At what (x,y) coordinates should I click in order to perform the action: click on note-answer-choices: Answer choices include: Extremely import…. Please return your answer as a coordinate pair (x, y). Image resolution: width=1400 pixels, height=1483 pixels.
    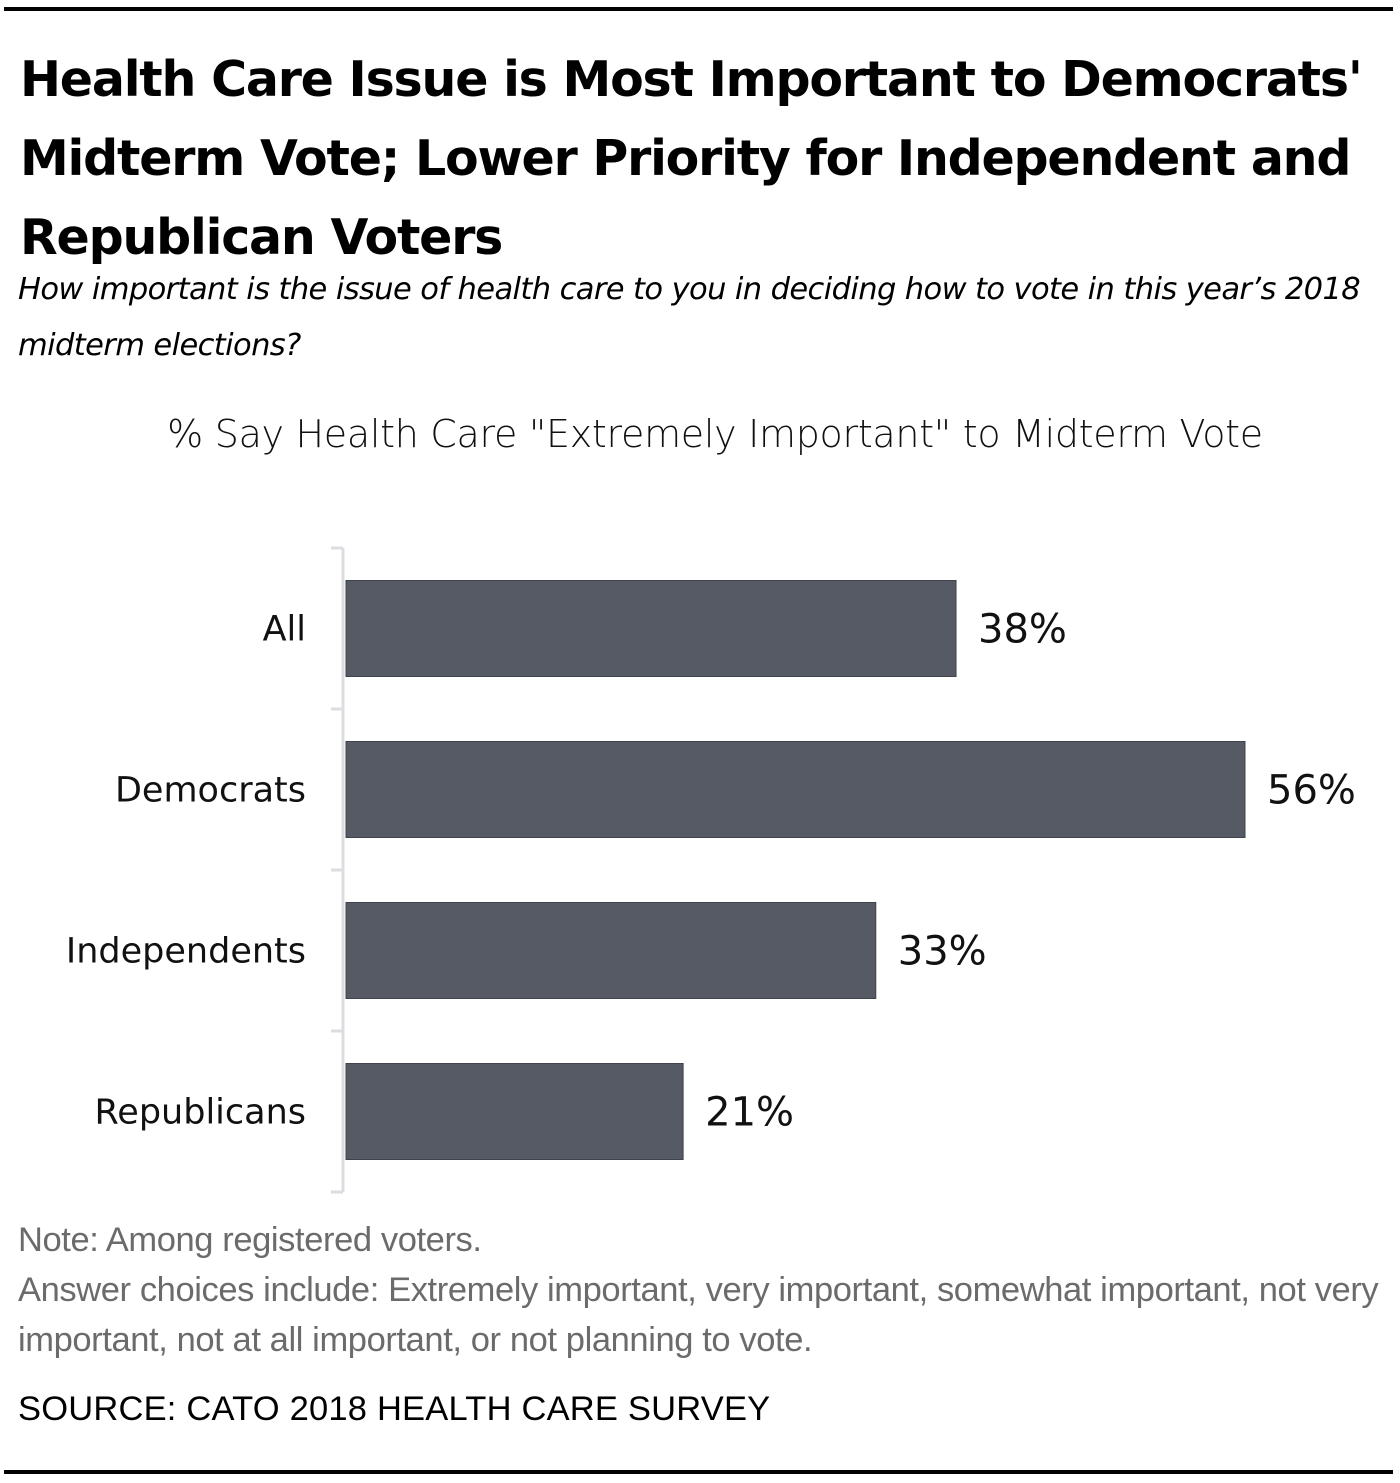
    Looking at the image, I should click on (698, 1315).